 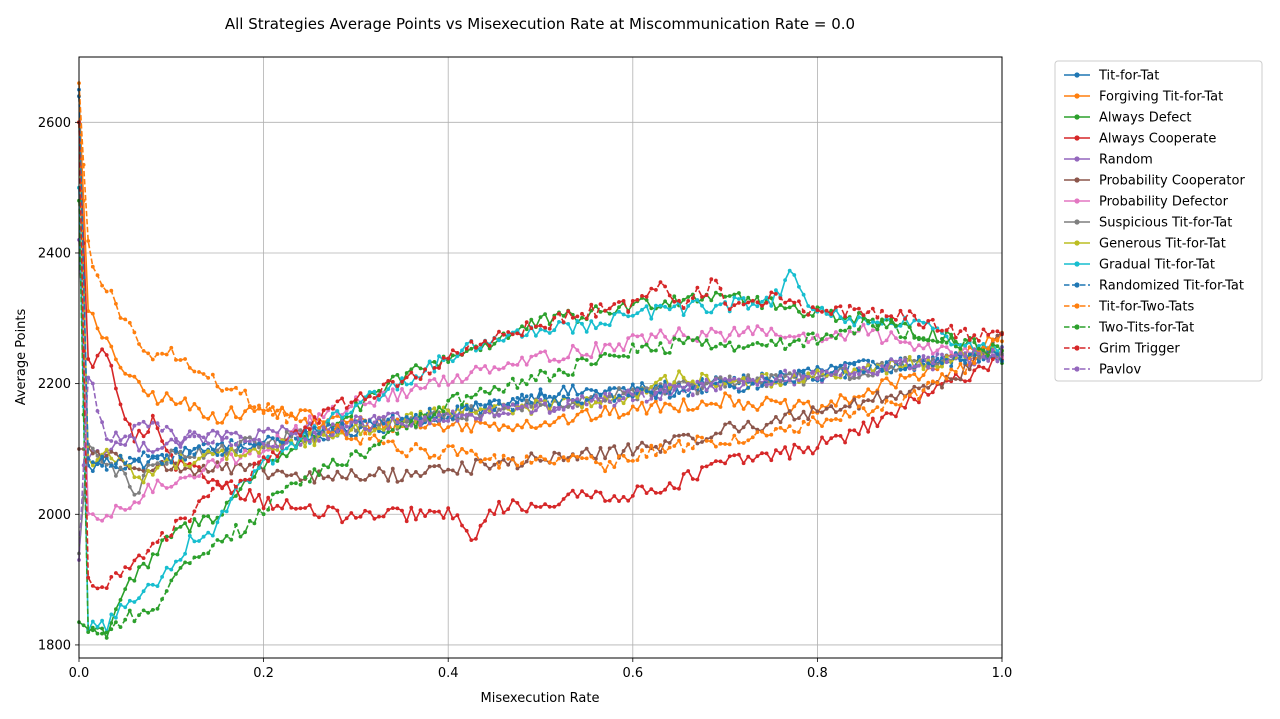 I want to click on x-axis-ticks: 0.0 0.2 0.4 0.6 0.8 1.0, so click(x=540, y=669).